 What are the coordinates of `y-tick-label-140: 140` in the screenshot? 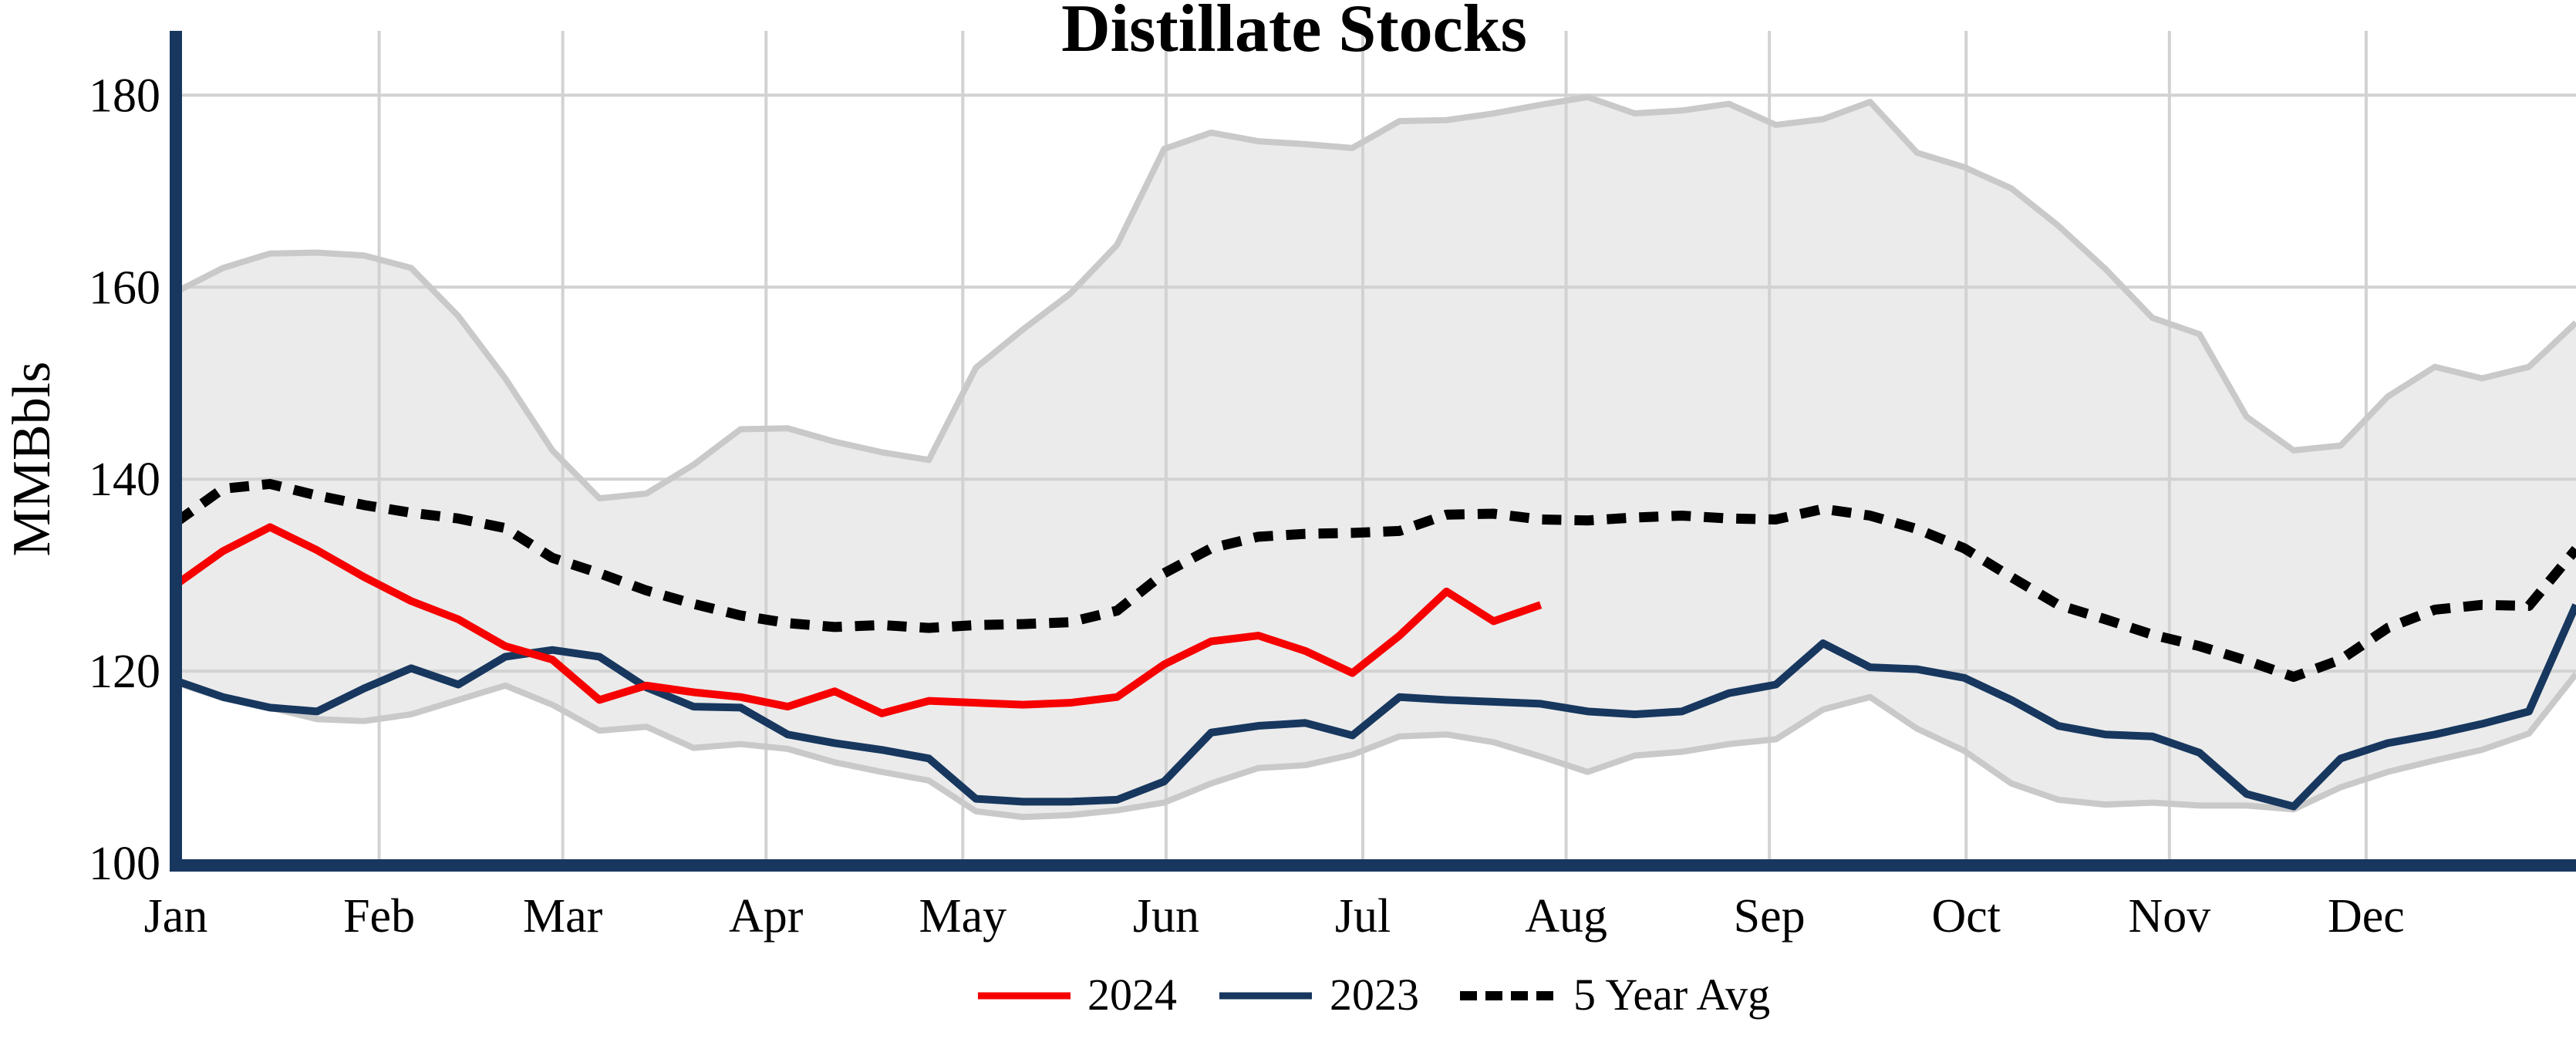 It's located at (124, 480).